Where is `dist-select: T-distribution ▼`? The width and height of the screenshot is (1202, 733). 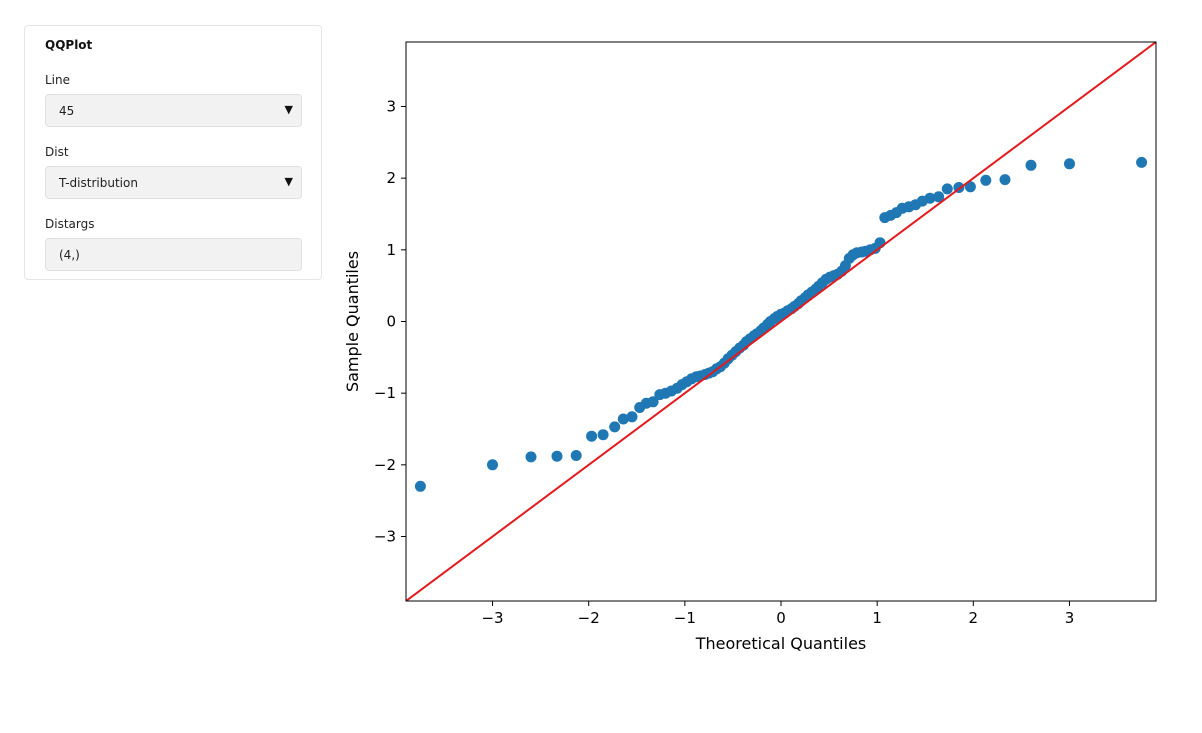
dist-select: T-distribution ▼ is located at coordinates (173, 182).